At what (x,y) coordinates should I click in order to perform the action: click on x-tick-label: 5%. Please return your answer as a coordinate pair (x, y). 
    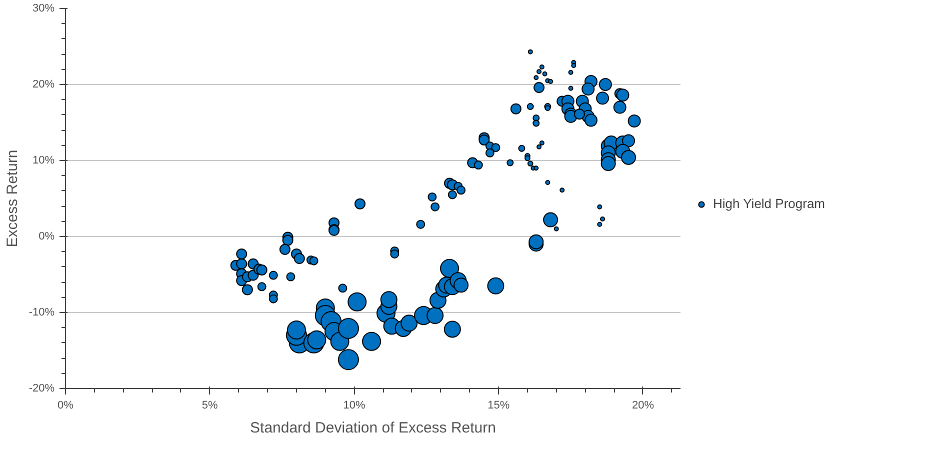
    Looking at the image, I should click on (210, 406).